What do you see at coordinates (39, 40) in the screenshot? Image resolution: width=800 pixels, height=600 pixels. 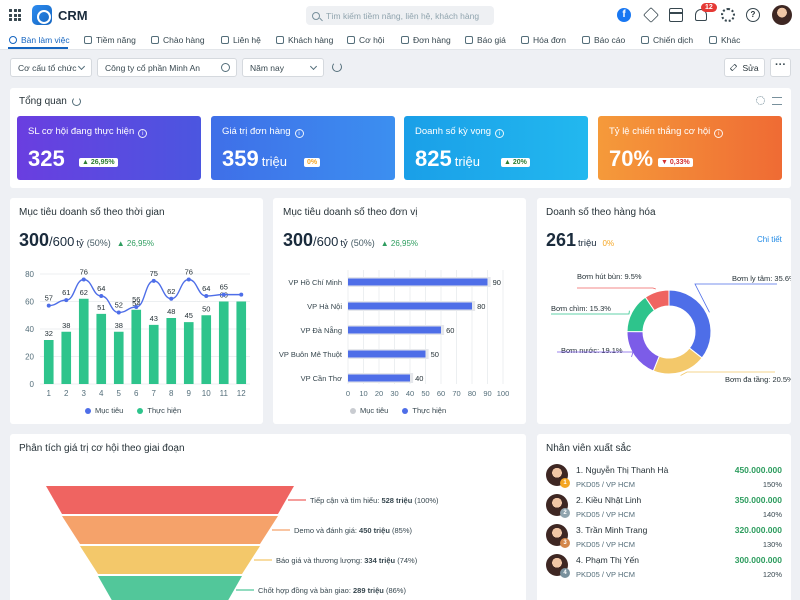 I see `tab-ban-lam-viec: Bàn làm việc` at bounding box center [39, 40].